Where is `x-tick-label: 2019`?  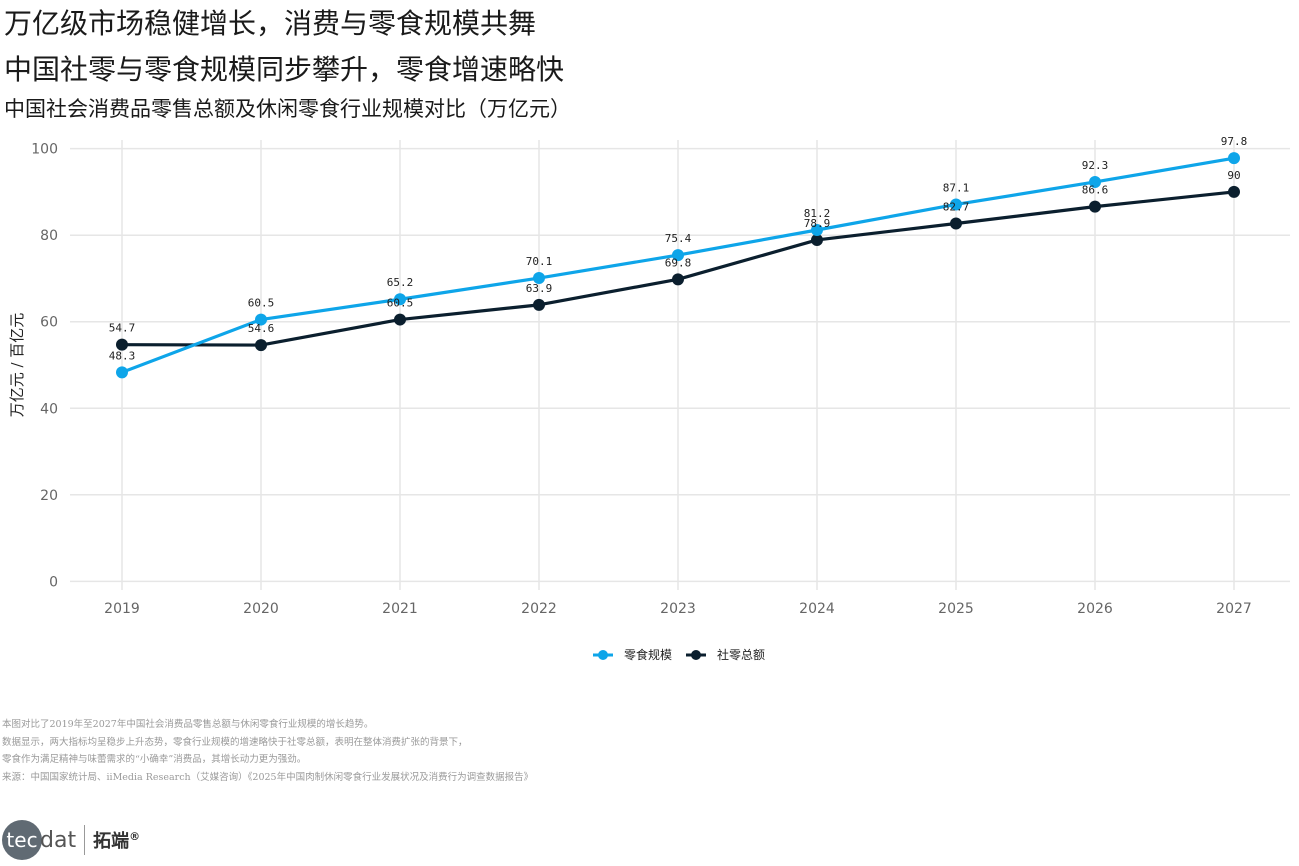 x-tick-label: 2019 is located at coordinates (122, 609).